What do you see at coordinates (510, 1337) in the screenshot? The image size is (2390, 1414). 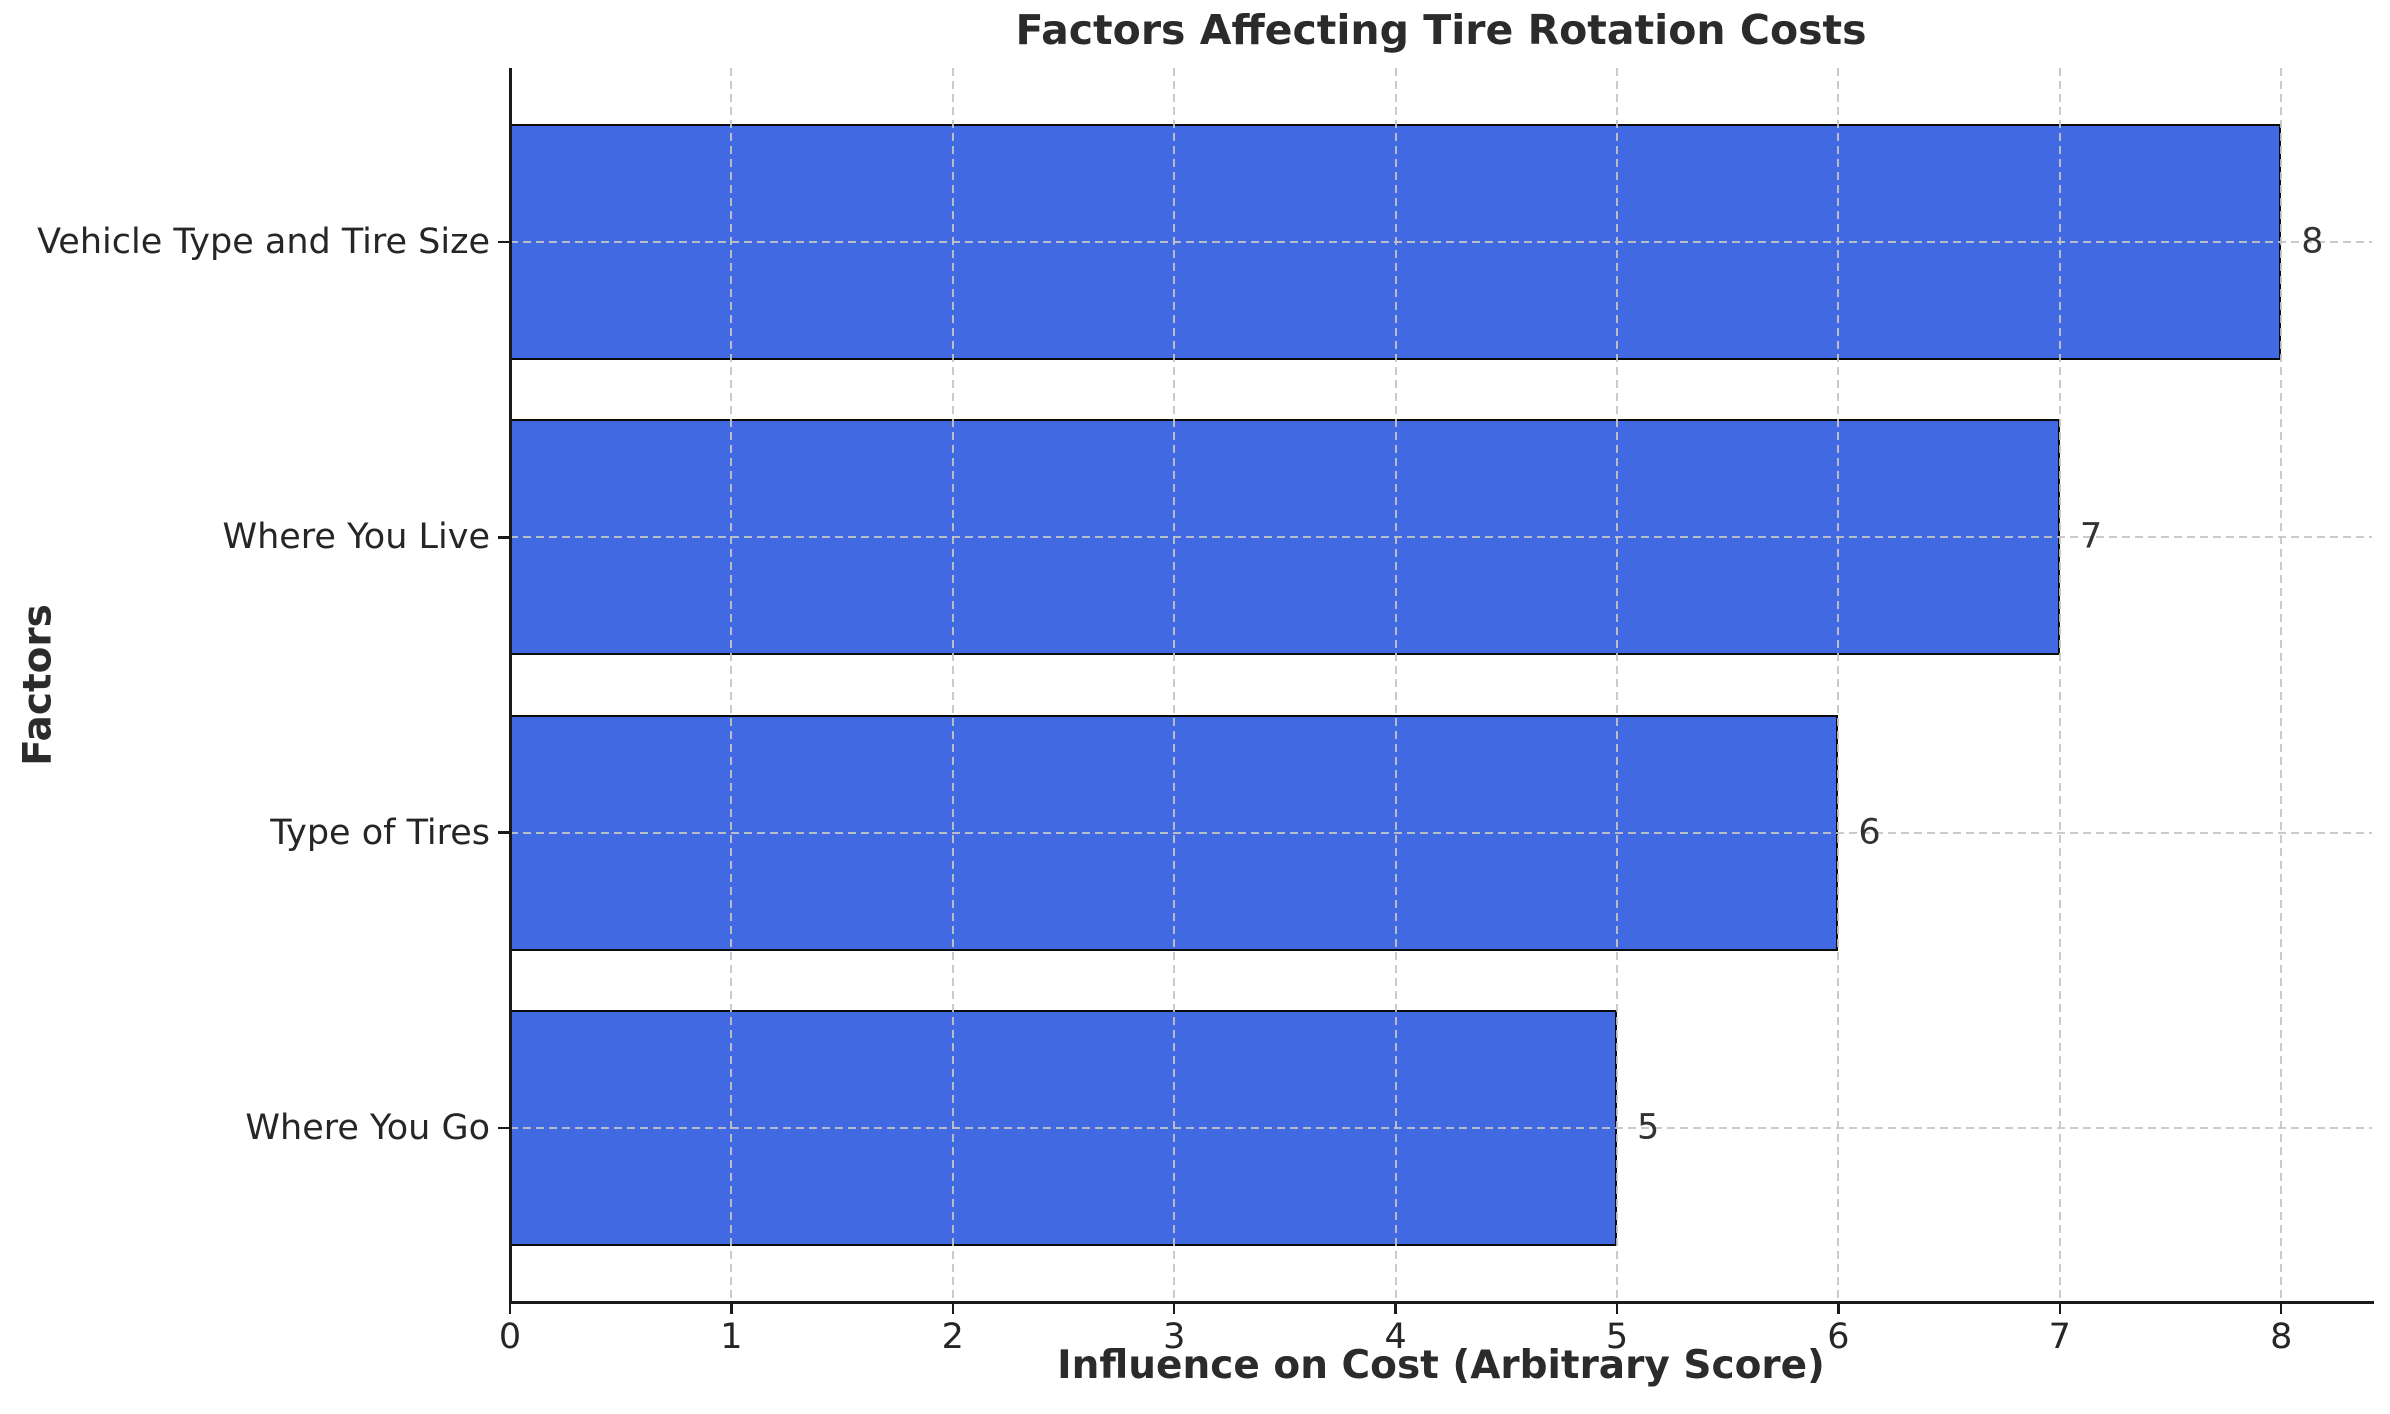 I see `x-tick-label: 0` at bounding box center [510, 1337].